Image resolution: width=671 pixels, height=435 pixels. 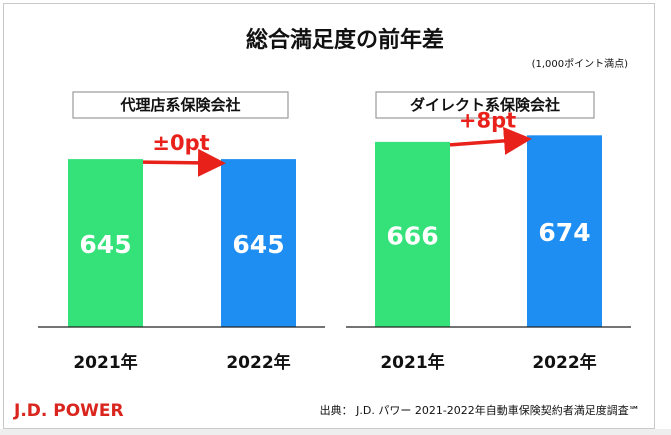 I want to click on panel-title: 代理店系保険会社, so click(x=179, y=105).